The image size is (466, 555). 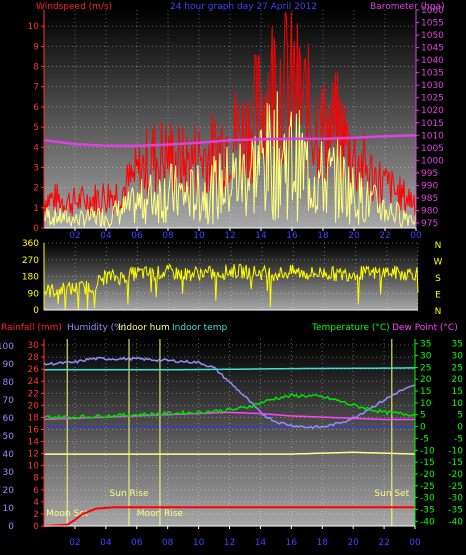 I want to click on barometer-tick-label: 1055, so click(x=432, y=24).